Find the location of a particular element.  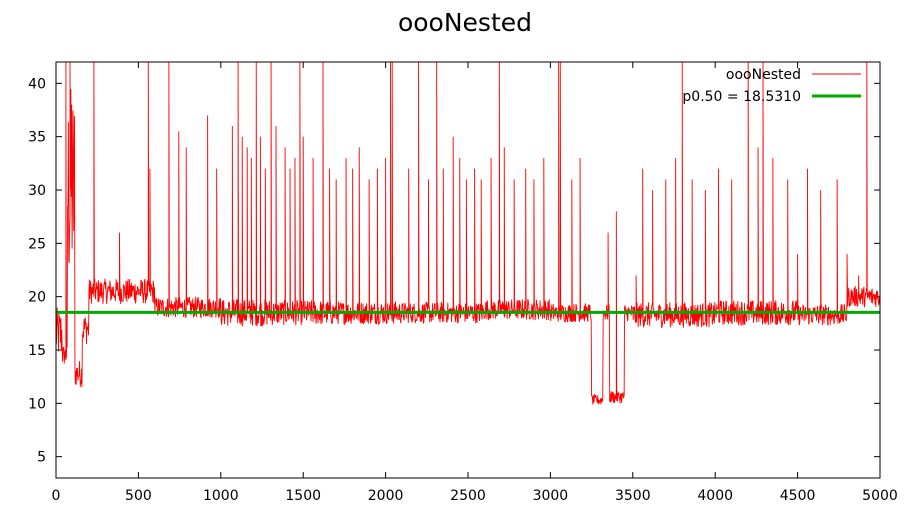

chart-title: oooNested is located at coordinates (465, 22).